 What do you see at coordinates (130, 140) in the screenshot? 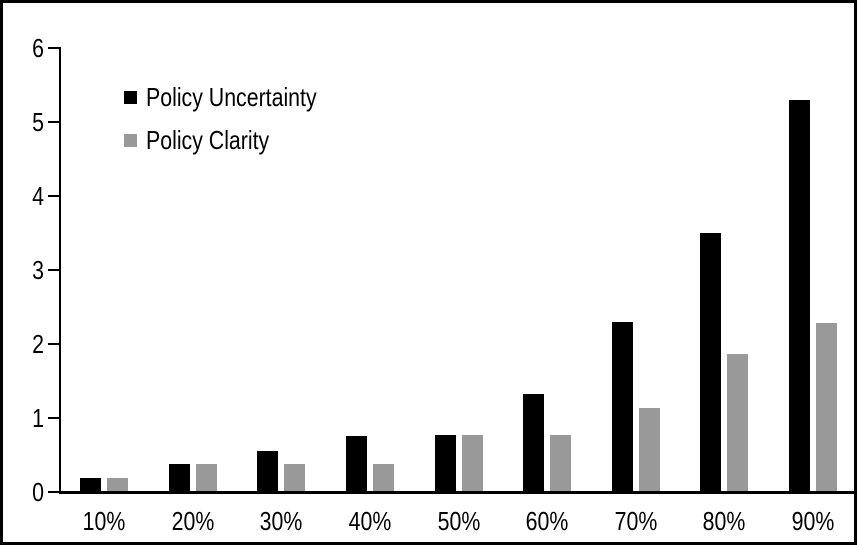
I see `legend-swatch-policy-clarity` at bounding box center [130, 140].